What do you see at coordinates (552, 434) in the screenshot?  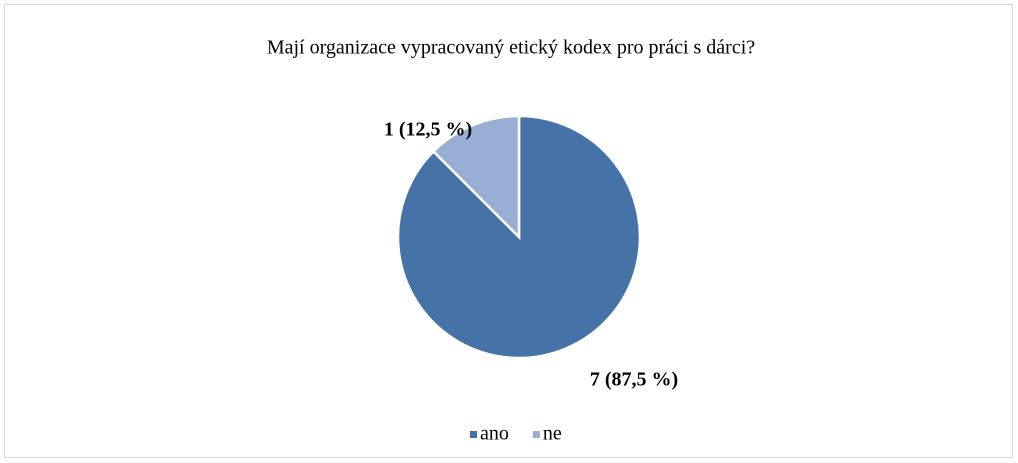 I see `legend-label: ne` at bounding box center [552, 434].